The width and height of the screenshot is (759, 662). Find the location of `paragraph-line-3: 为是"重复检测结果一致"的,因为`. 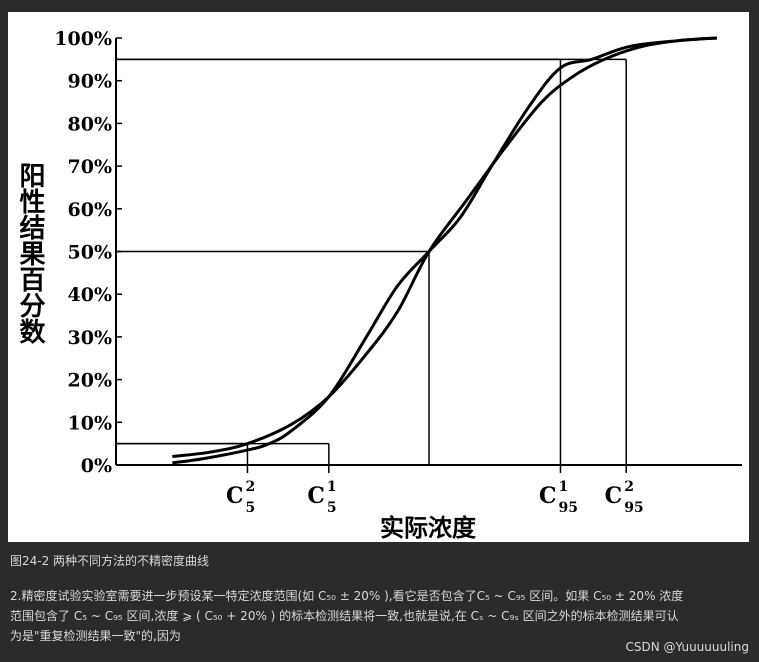

paragraph-line-3: 为是"重复检测结果一致"的,因为 is located at coordinates (95, 636).